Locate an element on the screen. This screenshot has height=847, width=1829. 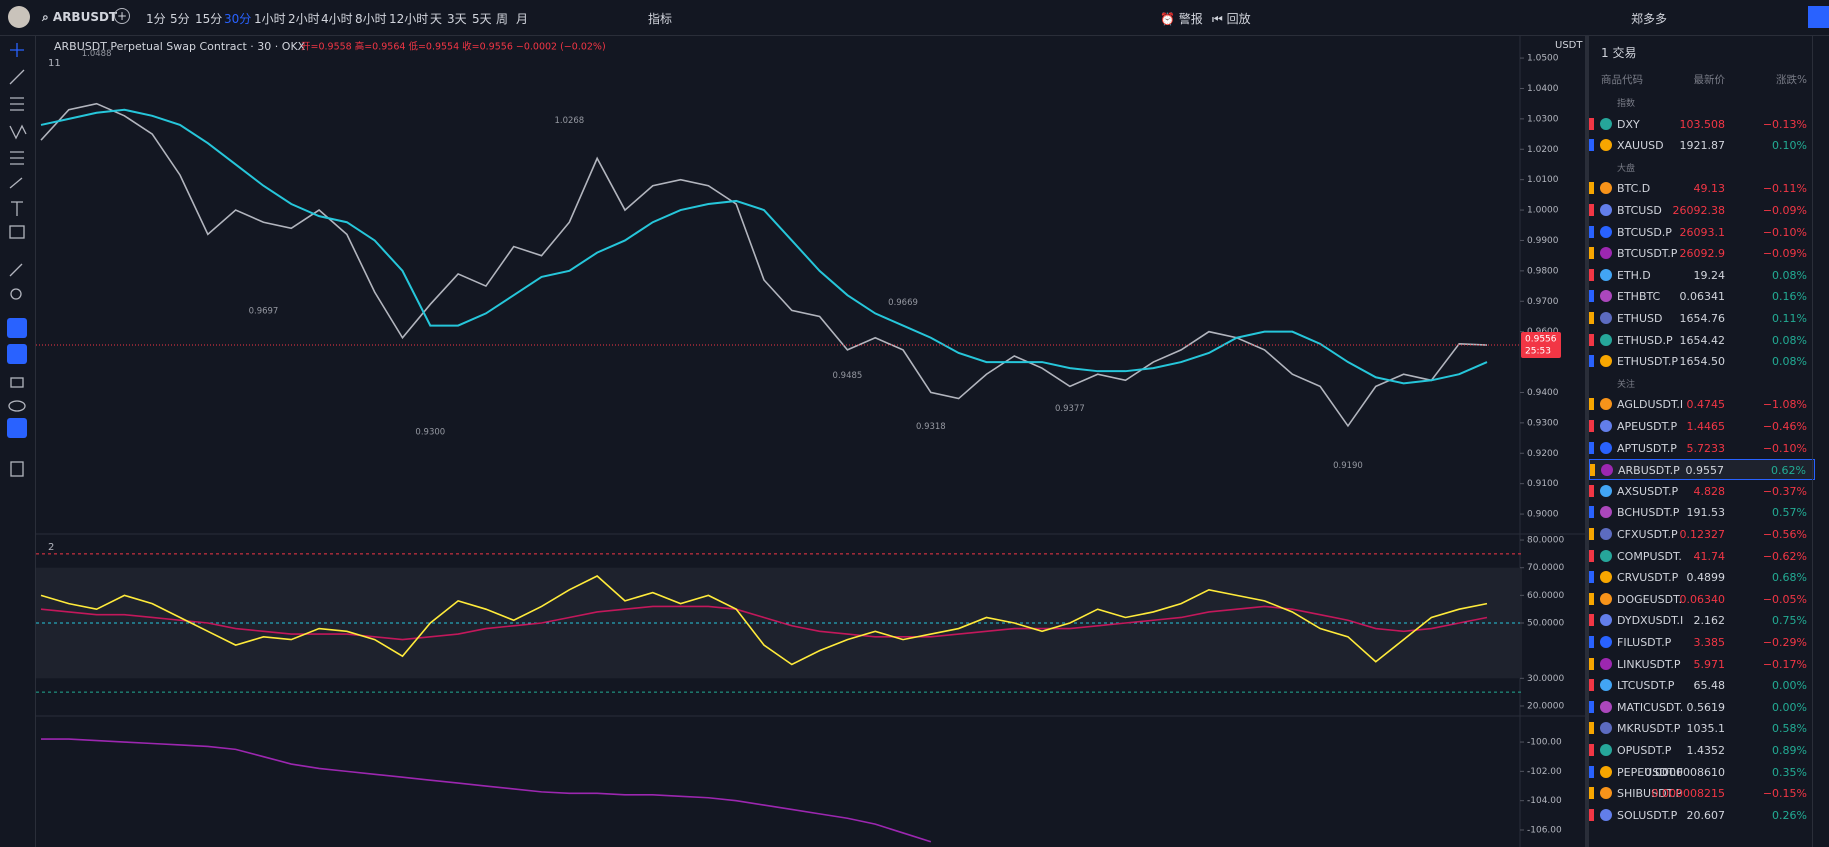
watchlist-row: XAUUSD 1921.87 0.10% is located at coordinates (1702, 145).